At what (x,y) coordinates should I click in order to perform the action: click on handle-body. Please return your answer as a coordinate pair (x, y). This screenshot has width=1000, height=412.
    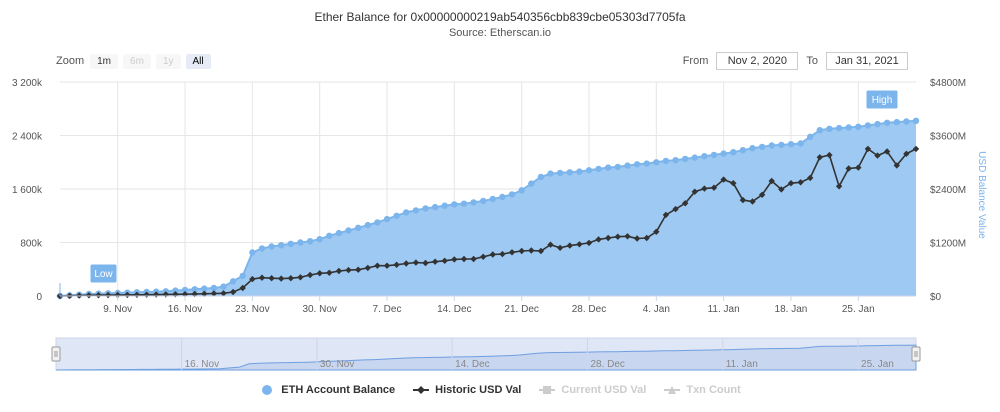
    Looking at the image, I should click on (916, 354).